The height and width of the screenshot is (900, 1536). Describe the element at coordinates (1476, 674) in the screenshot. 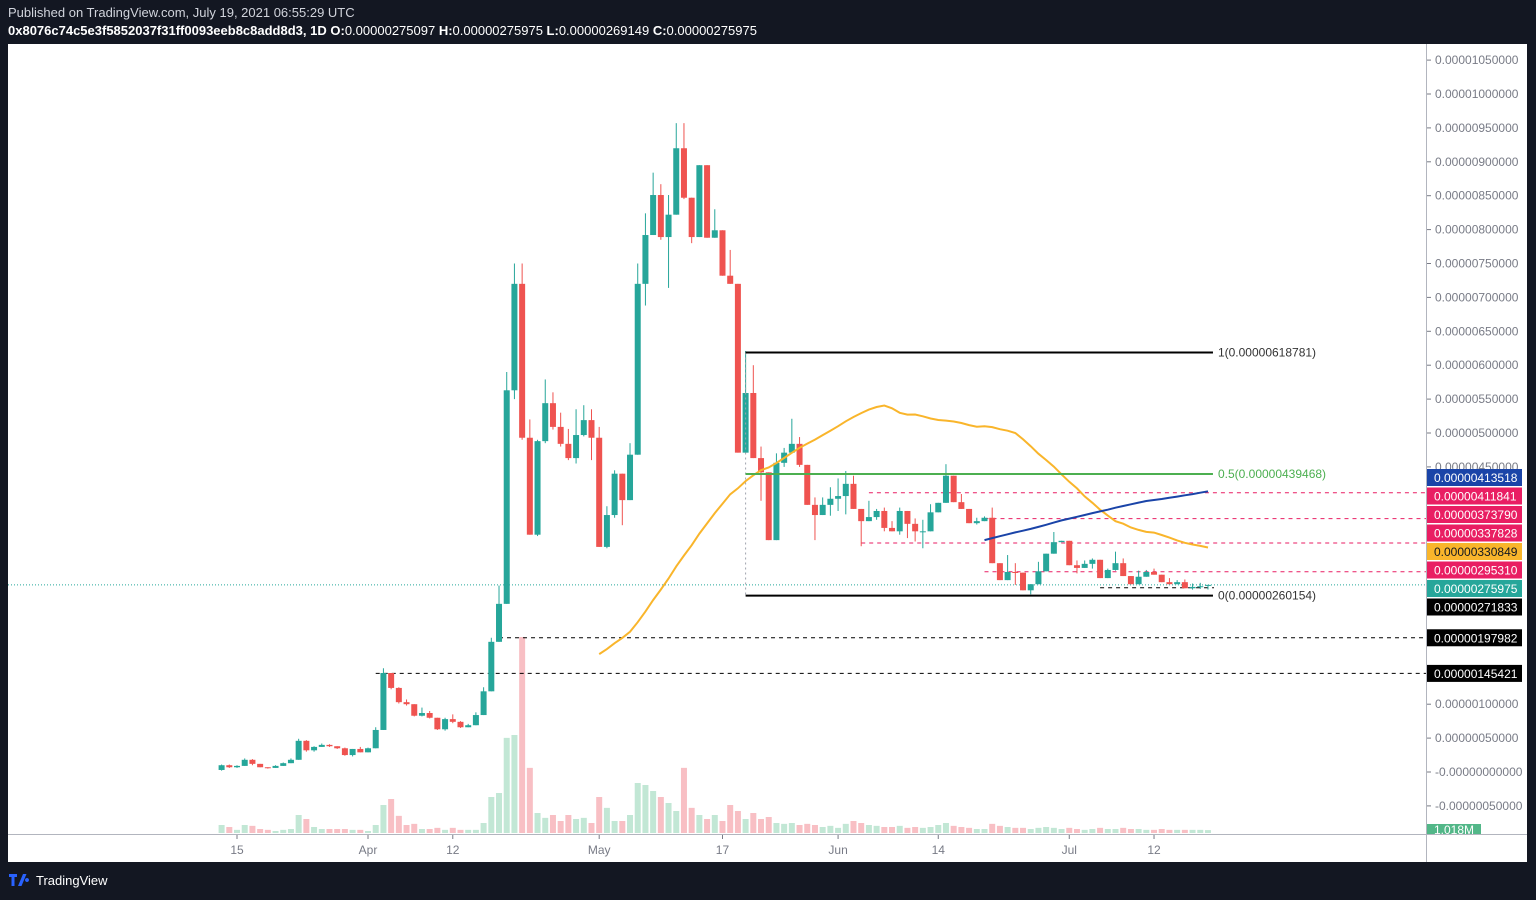

I see `level-price-label: 0.00000145421` at that location.